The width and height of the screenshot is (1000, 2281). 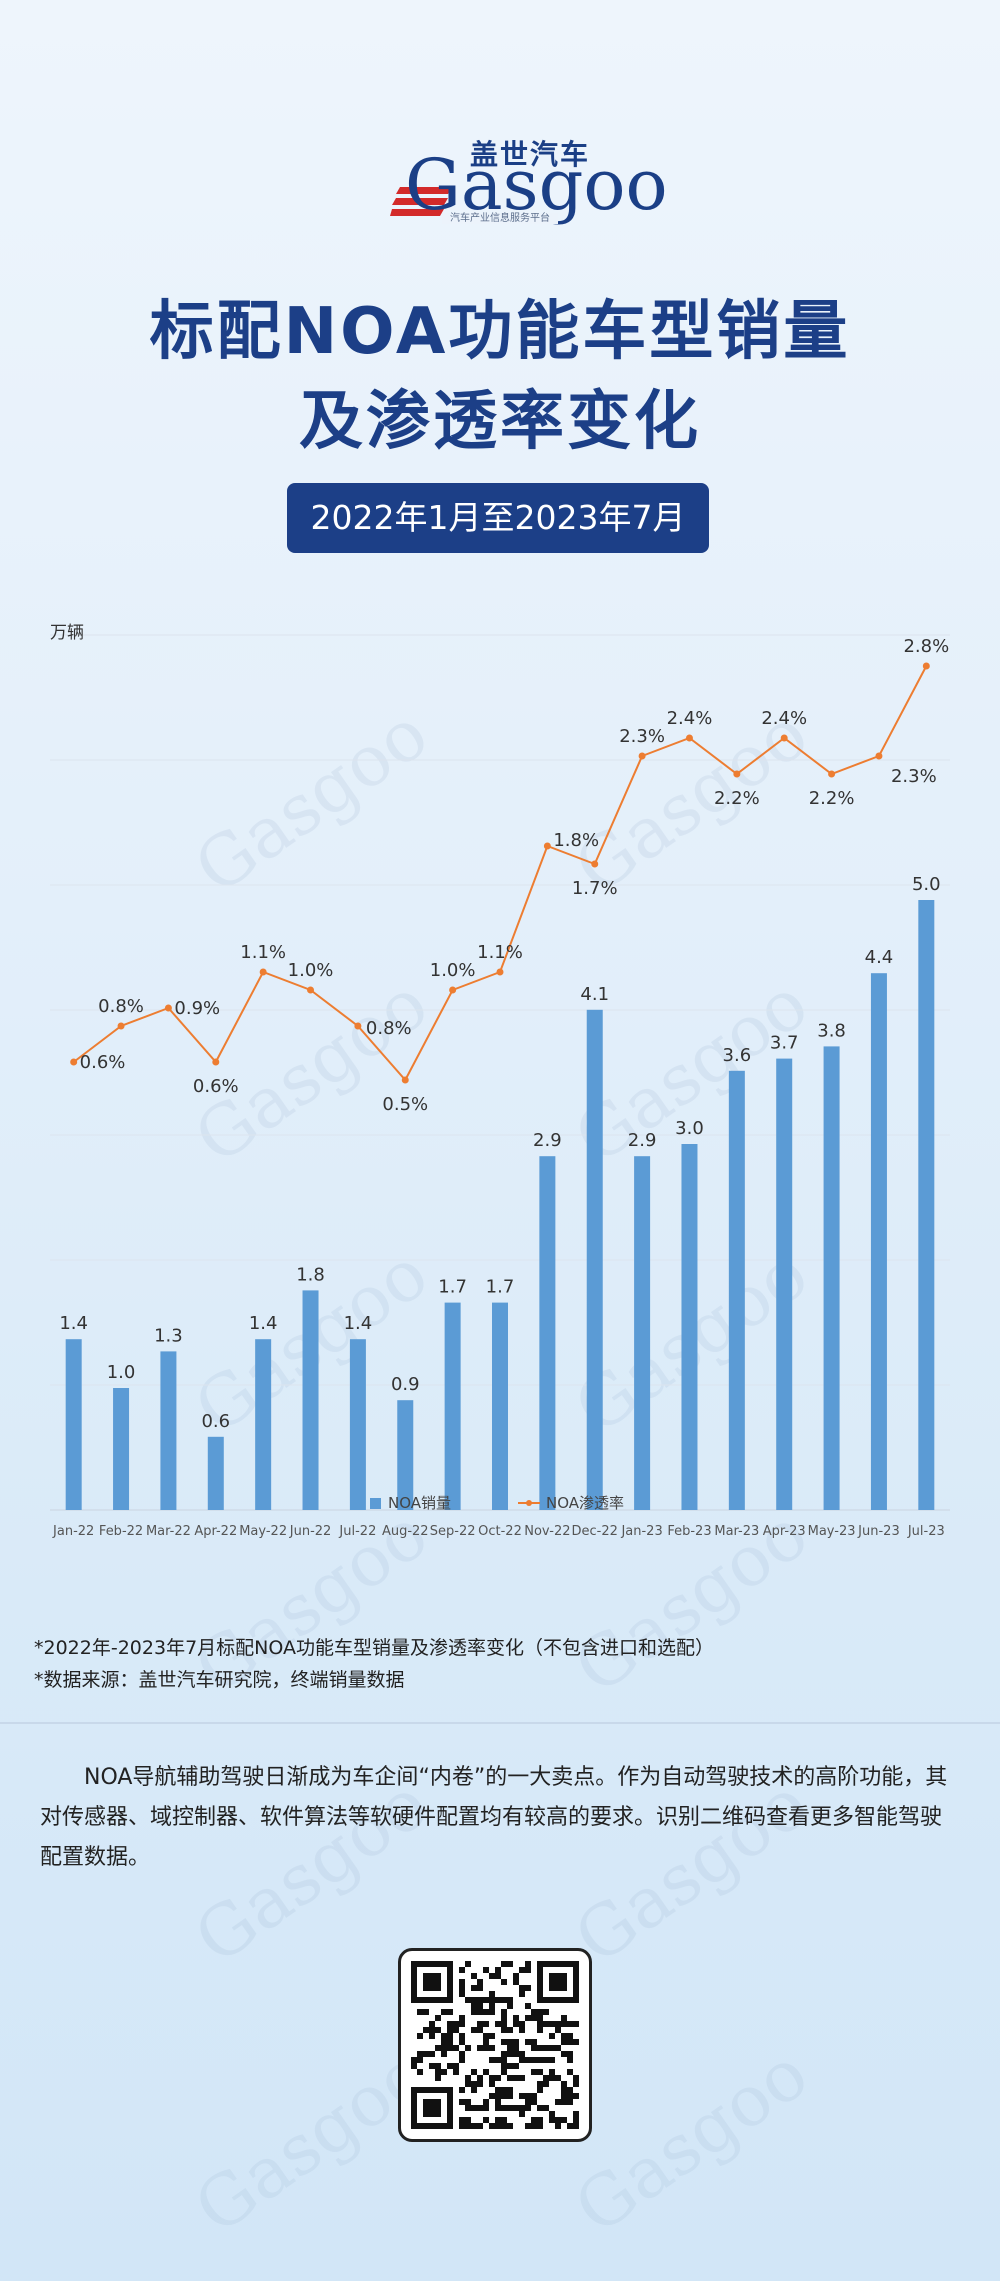 What do you see at coordinates (263, 1531) in the screenshot?
I see `x-tick-label: May-22` at bounding box center [263, 1531].